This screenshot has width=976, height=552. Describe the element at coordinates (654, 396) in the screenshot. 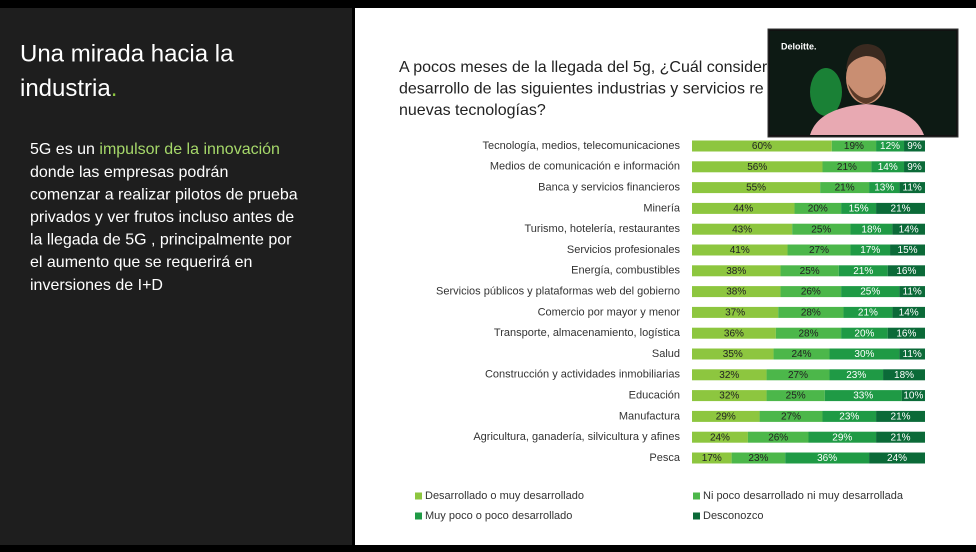

I see `category-label: Educación` at that location.